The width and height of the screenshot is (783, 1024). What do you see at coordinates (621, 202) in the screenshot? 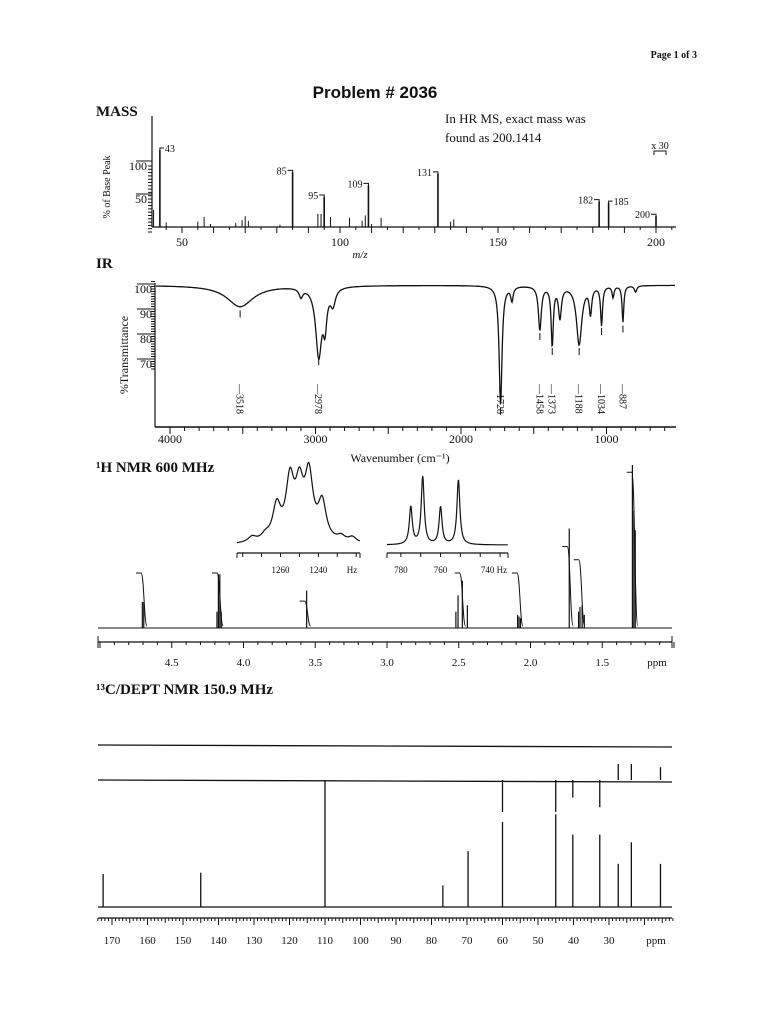
I see `ms-peak-label: 185` at bounding box center [621, 202].